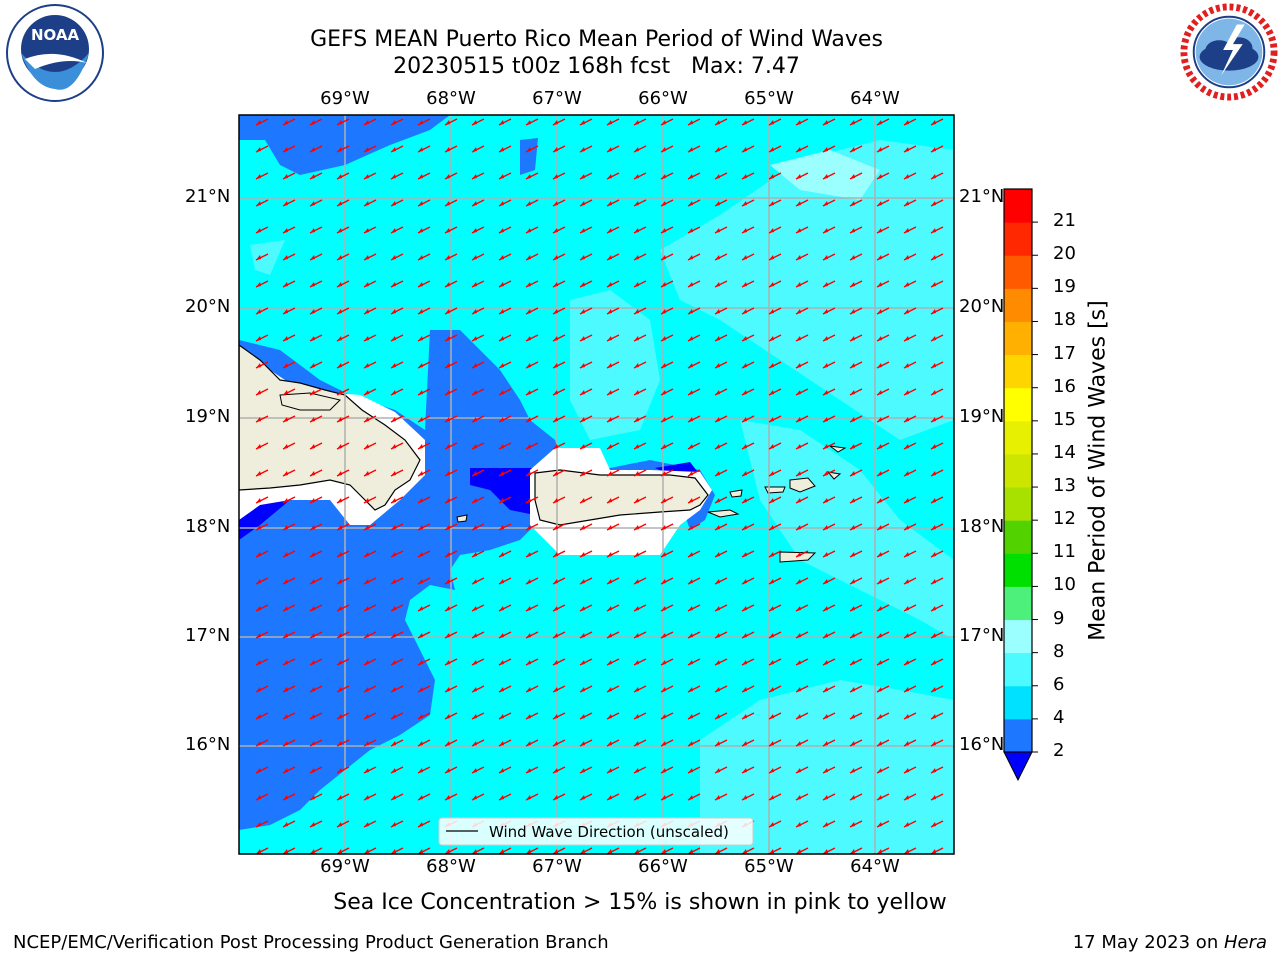 This screenshot has width=1280, height=960. I want to click on colorbar-tick-label: 11, so click(1064, 552).